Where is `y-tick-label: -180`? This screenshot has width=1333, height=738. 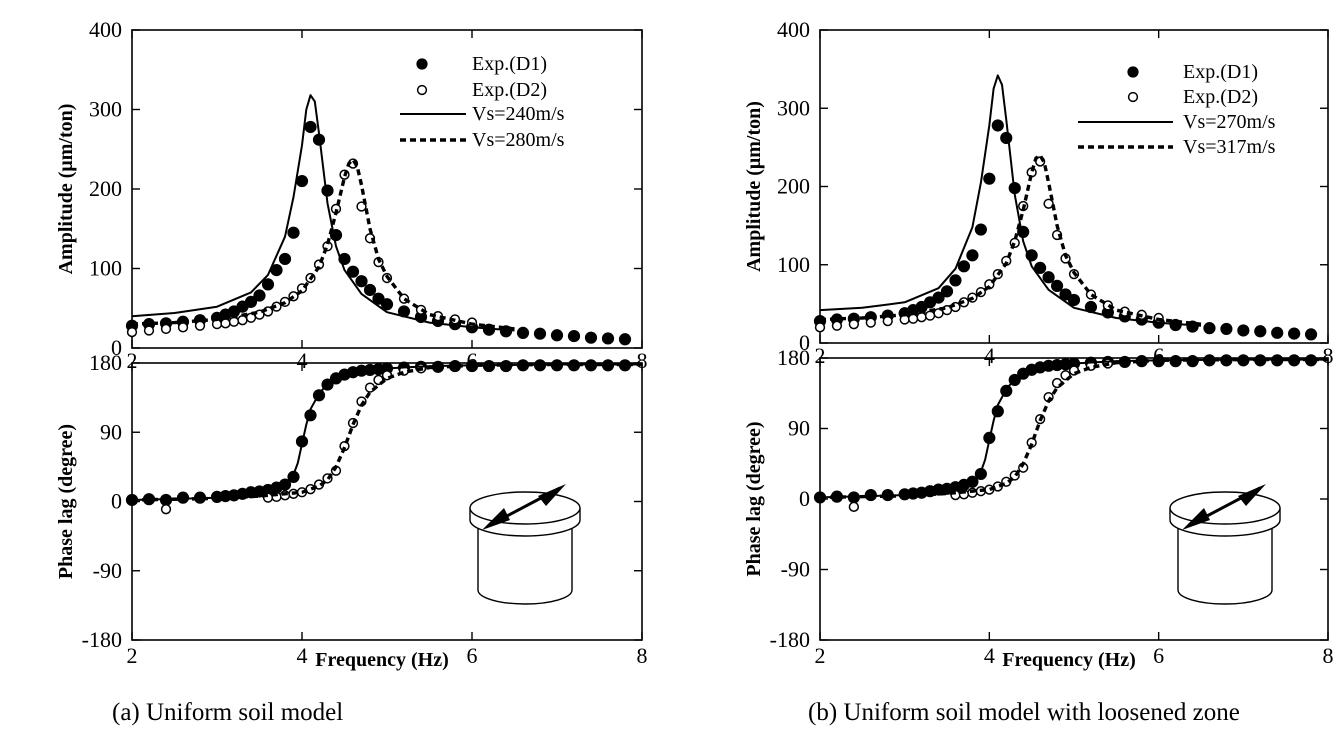 y-tick-label: -180 is located at coordinates (790, 639).